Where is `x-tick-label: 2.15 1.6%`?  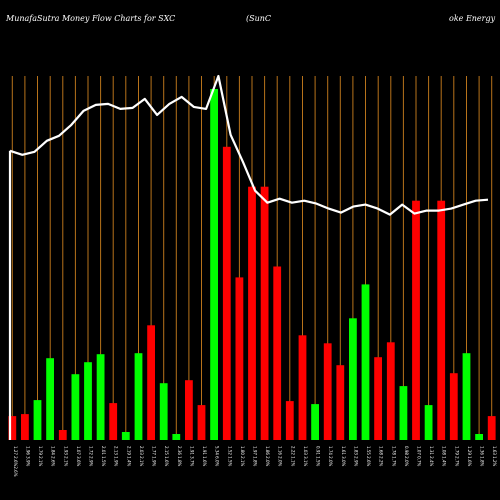
x-tick-label: 2.15 1.6% is located at coordinates (166, 456).